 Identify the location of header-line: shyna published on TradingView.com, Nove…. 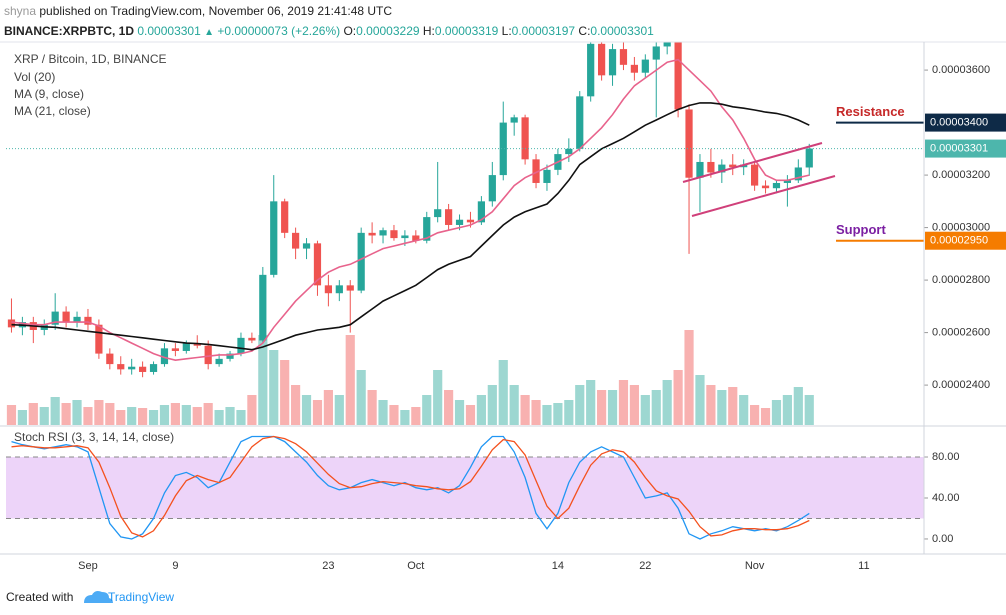
(198, 11).